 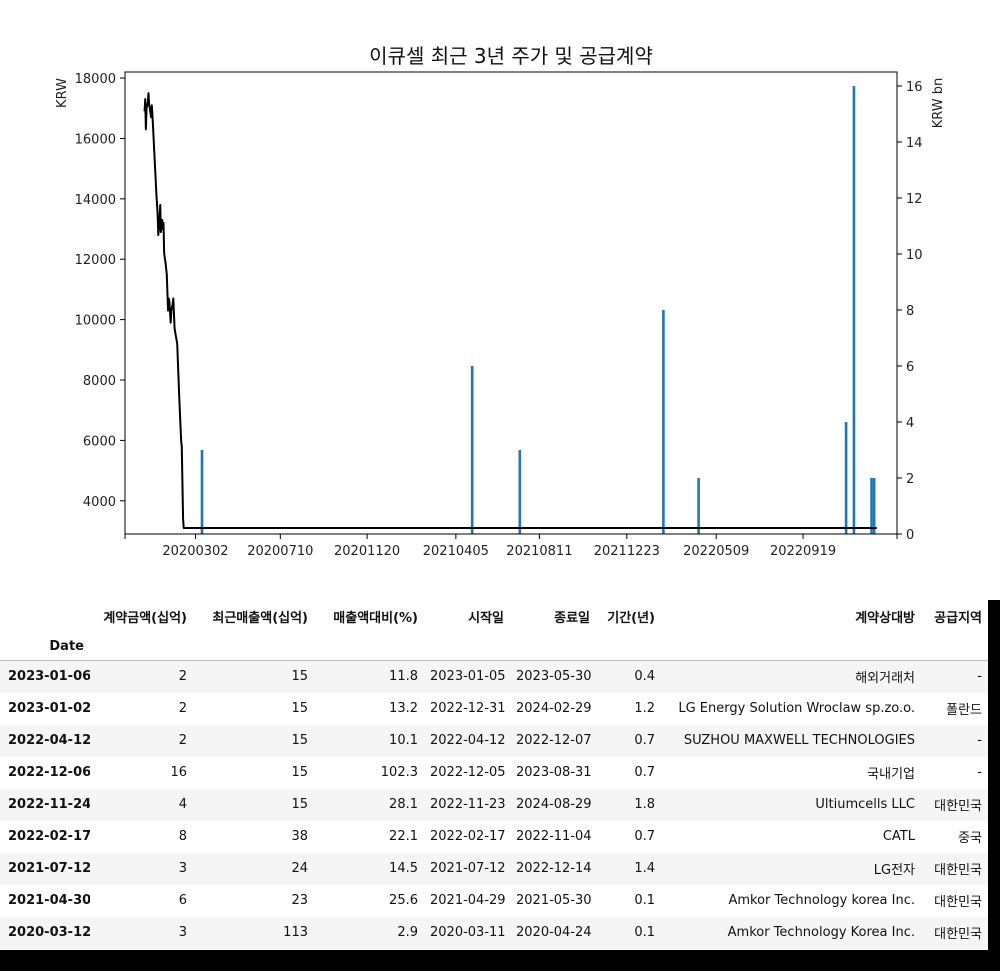 What do you see at coordinates (958, 618) in the screenshot?
I see `column-header: 공급지역` at bounding box center [958, 618].